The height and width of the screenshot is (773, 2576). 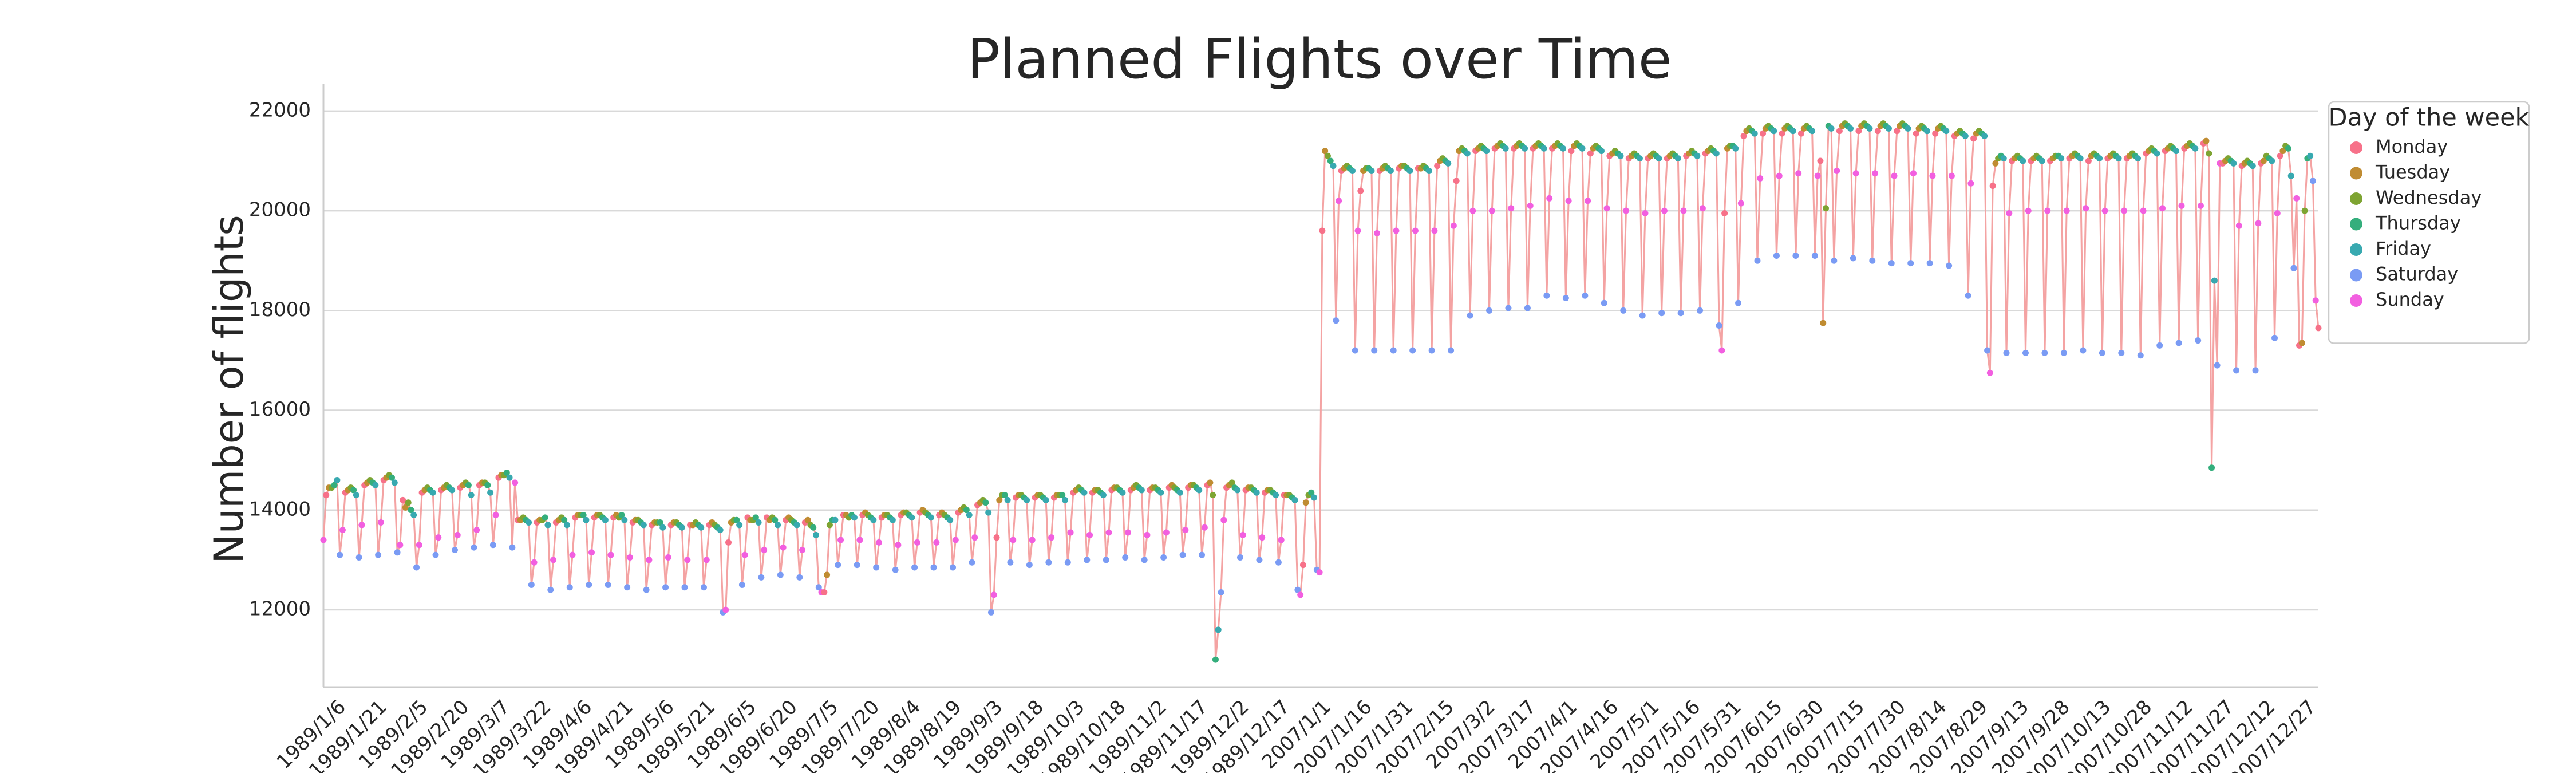 What do you see at coordinates (1319, 59) in the screenshot?
I see `chart-title: Planned Flights over Time` at bounding box center [1319, 59].